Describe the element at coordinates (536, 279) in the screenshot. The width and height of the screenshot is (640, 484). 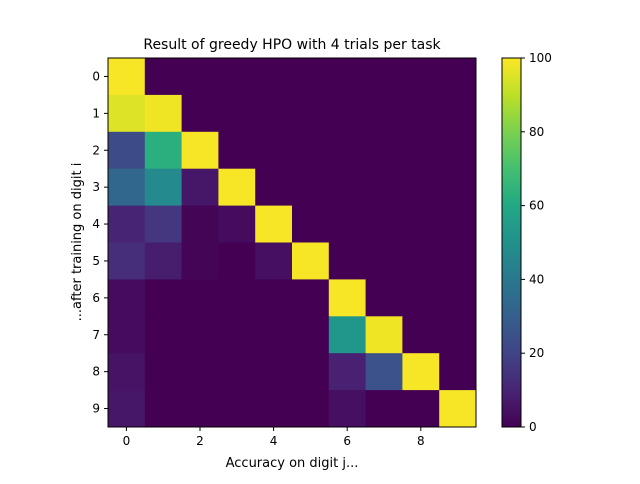
I see `colorbar-tick-label: 40` at that location.